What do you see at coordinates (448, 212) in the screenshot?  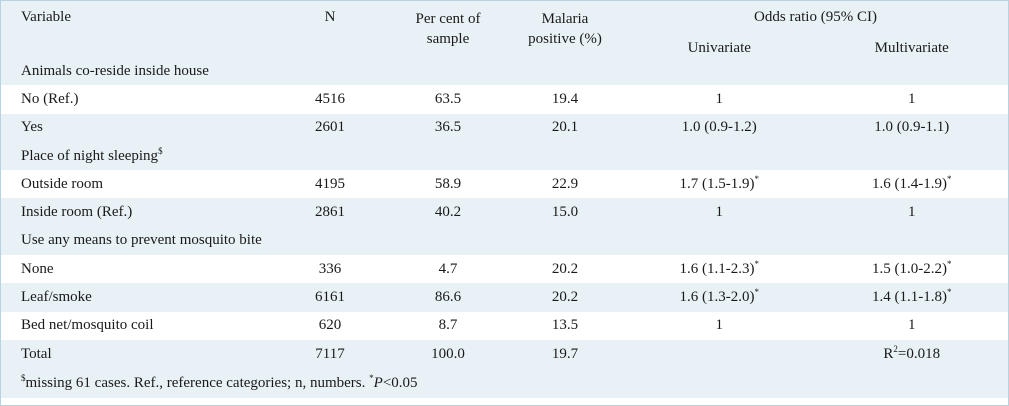 I see `row-percent: 40.2` at bounding box center [448, 212].